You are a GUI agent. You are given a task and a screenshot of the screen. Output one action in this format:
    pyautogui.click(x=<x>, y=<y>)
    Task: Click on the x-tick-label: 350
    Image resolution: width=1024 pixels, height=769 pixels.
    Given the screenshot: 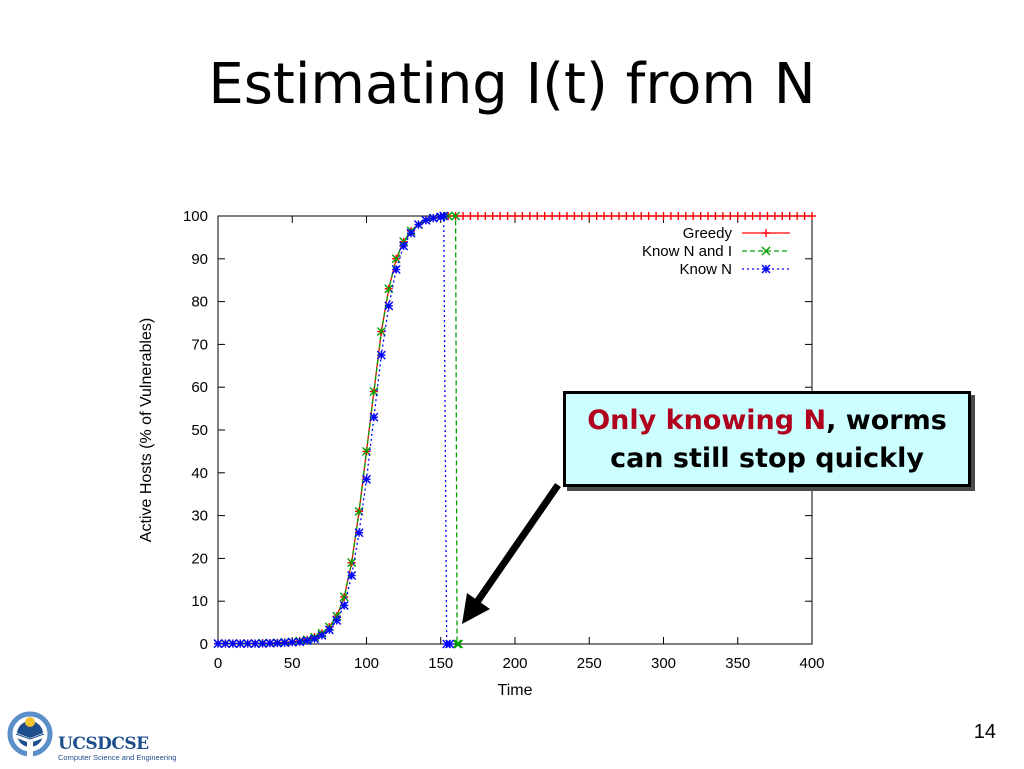 What is the action you would take?
    pyautogui.click(x=737, y=663)
    